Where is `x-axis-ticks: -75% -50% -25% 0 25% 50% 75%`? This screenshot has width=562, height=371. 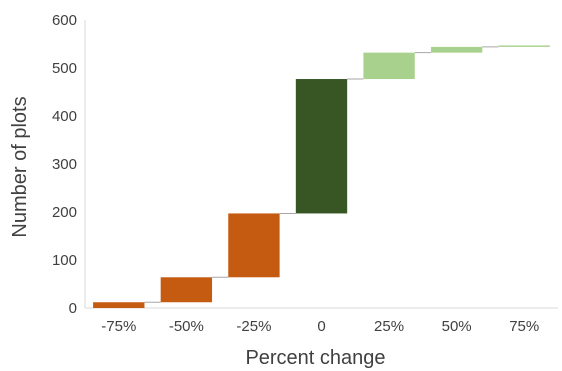
x-axis-ticks: -75% -50% -25% 0 25% 50% 75% is located at coordinates (320, 326).